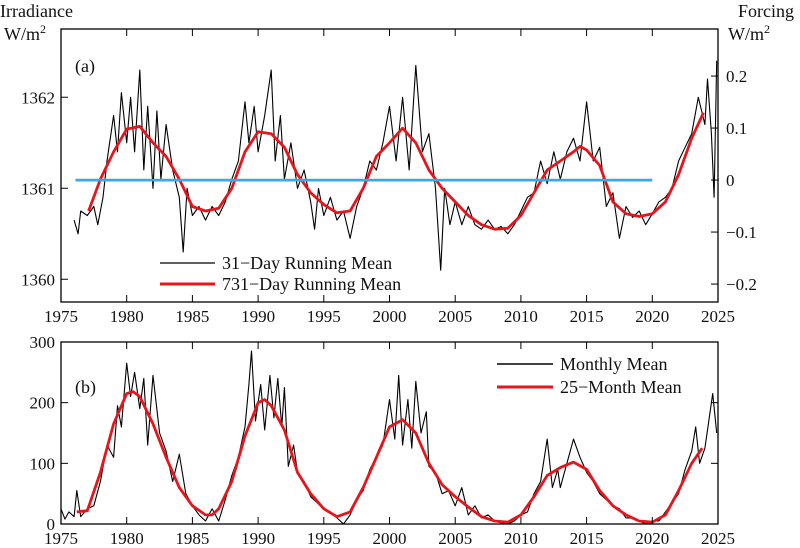 The image size is (800, 548). I want to click on y-tick-label: 300, so click(43, 342).